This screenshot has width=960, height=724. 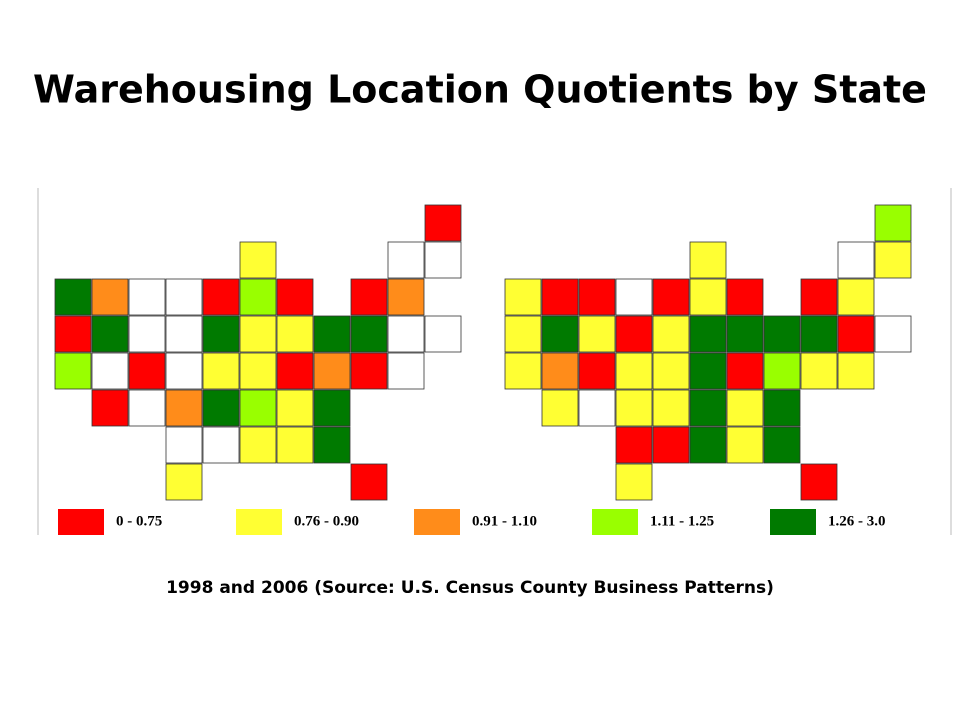 I want to click on slide-title: Warehousing Location Quotients by State, so click(x=480, y=90).